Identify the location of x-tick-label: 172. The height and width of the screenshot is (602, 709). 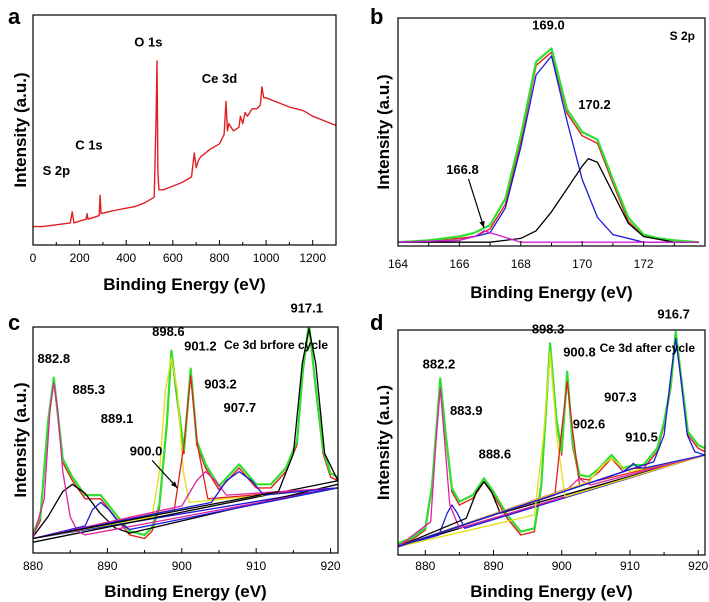
(644, 264).